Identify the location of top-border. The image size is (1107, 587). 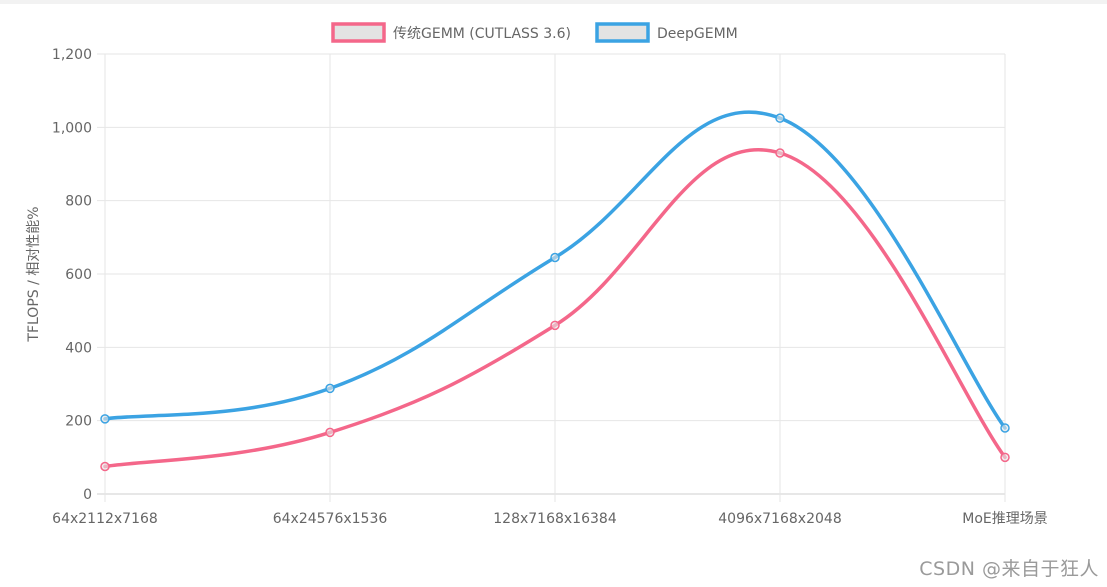
(553, 2).